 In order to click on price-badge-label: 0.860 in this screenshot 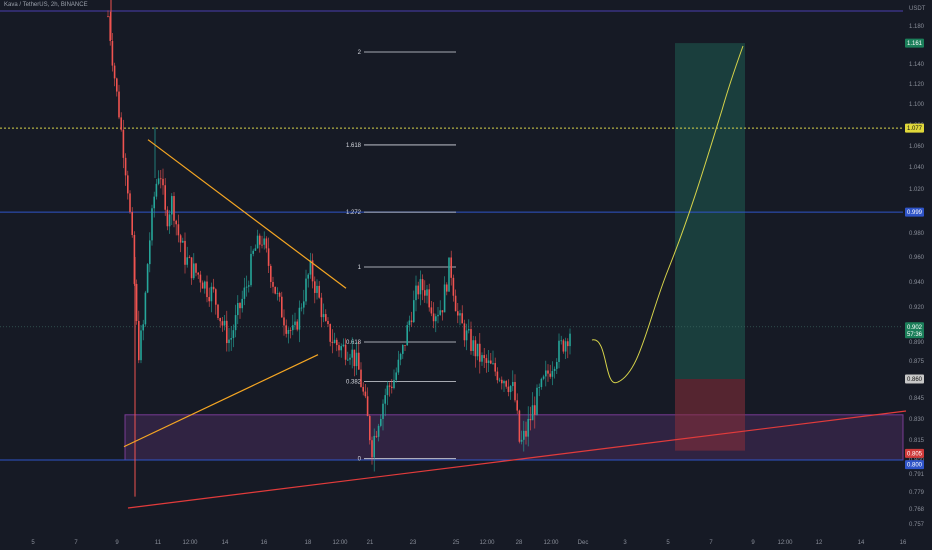, I will do `click(915, 380)`.